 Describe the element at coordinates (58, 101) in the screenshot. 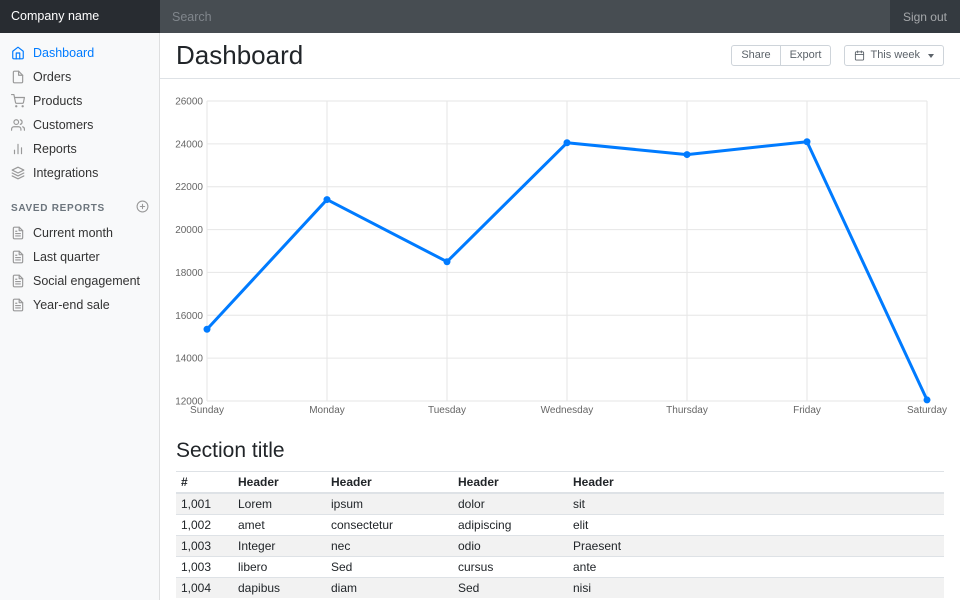

I see `sidebar-item-label: Products` at that location.